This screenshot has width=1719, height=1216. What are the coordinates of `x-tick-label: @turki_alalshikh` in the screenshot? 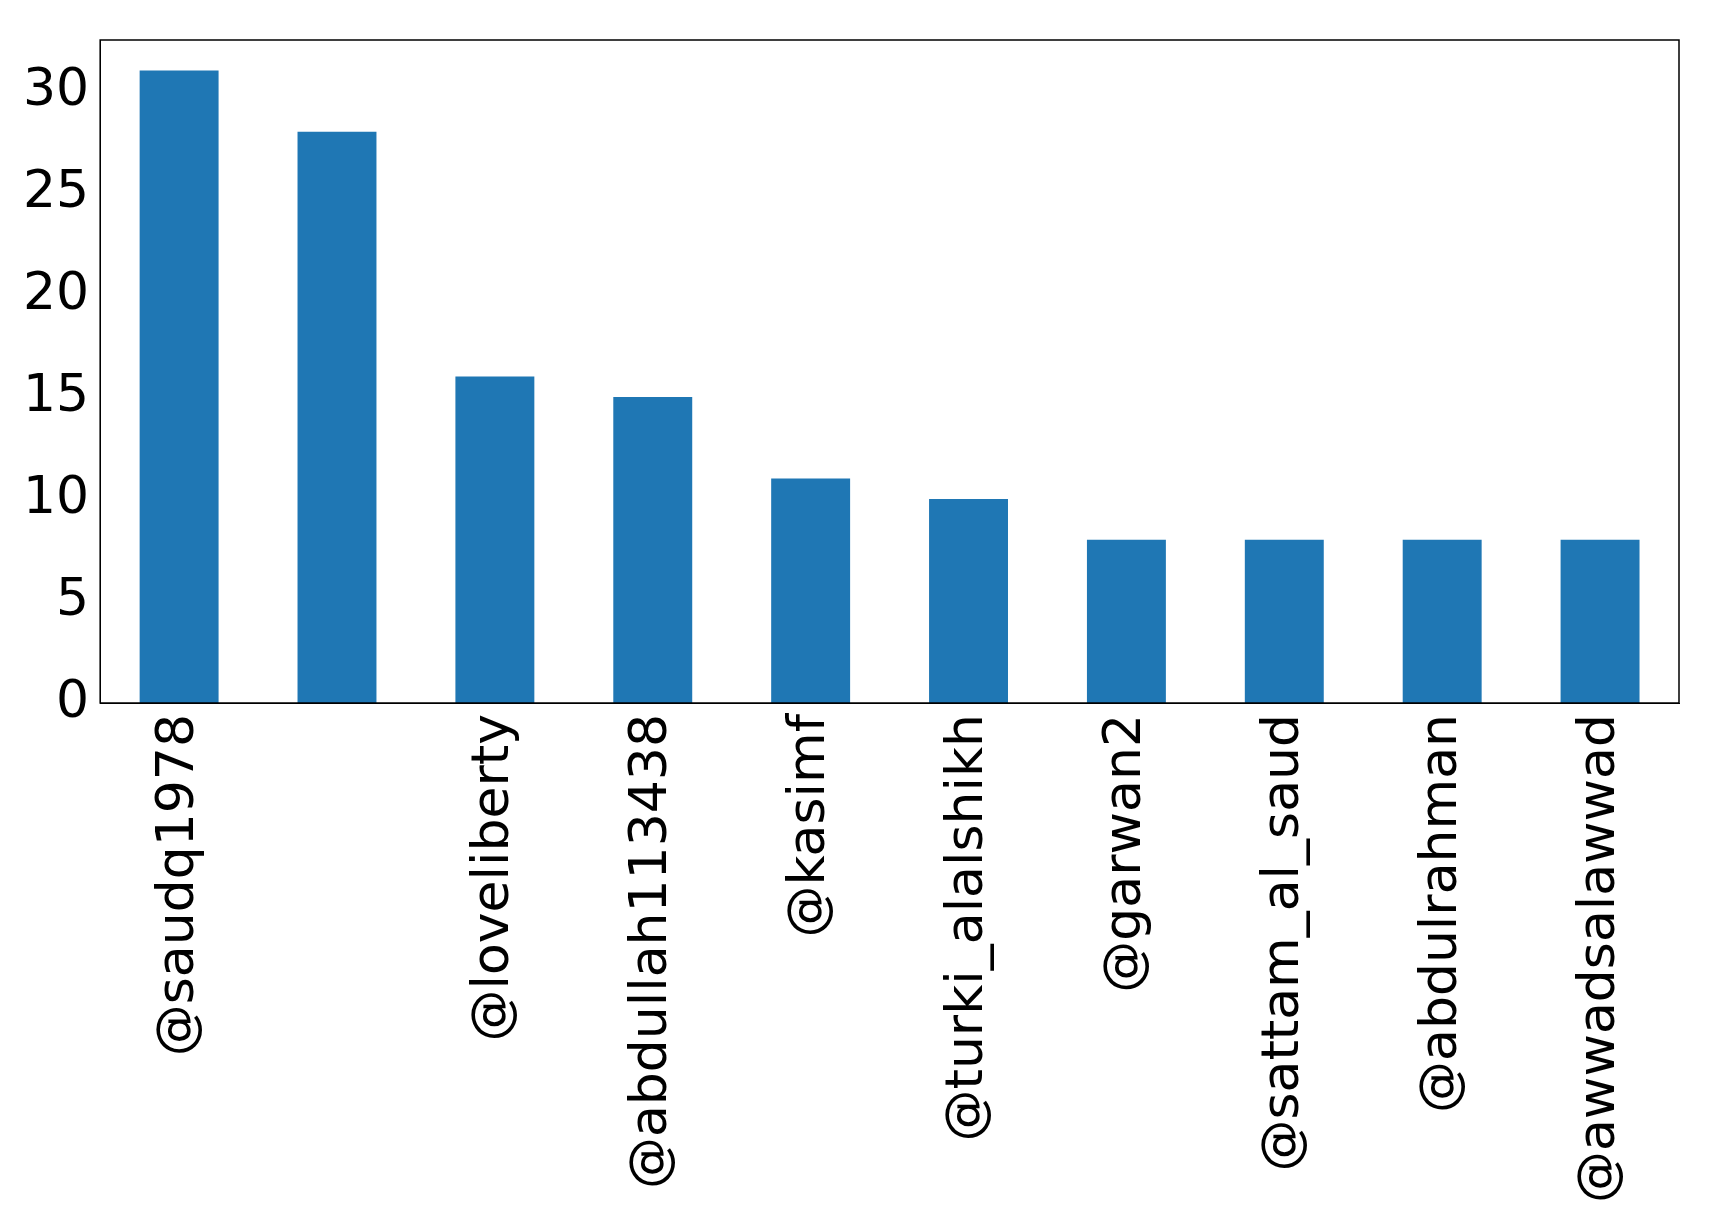 It's located at (964, 928).